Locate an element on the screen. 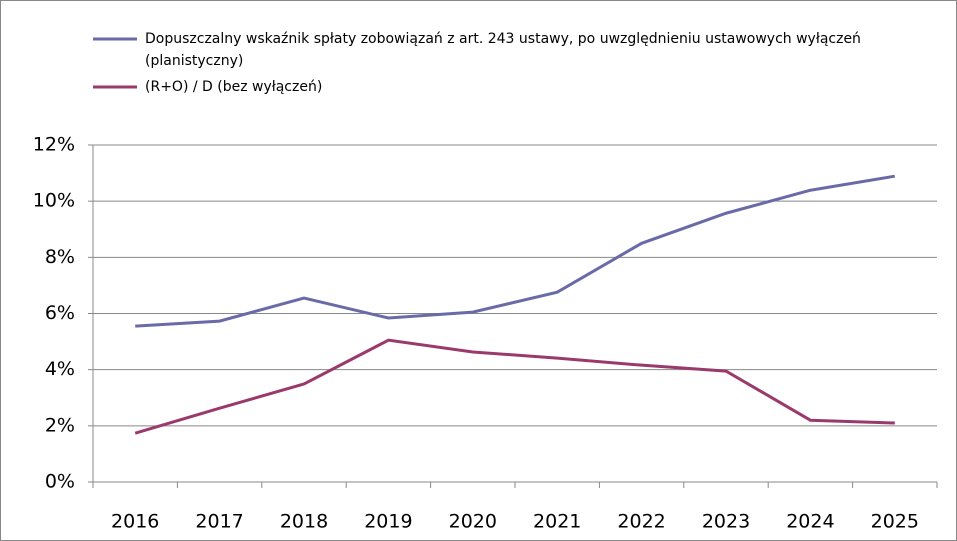  x-tick-label: 2018 is located at coordinates (304, 522).